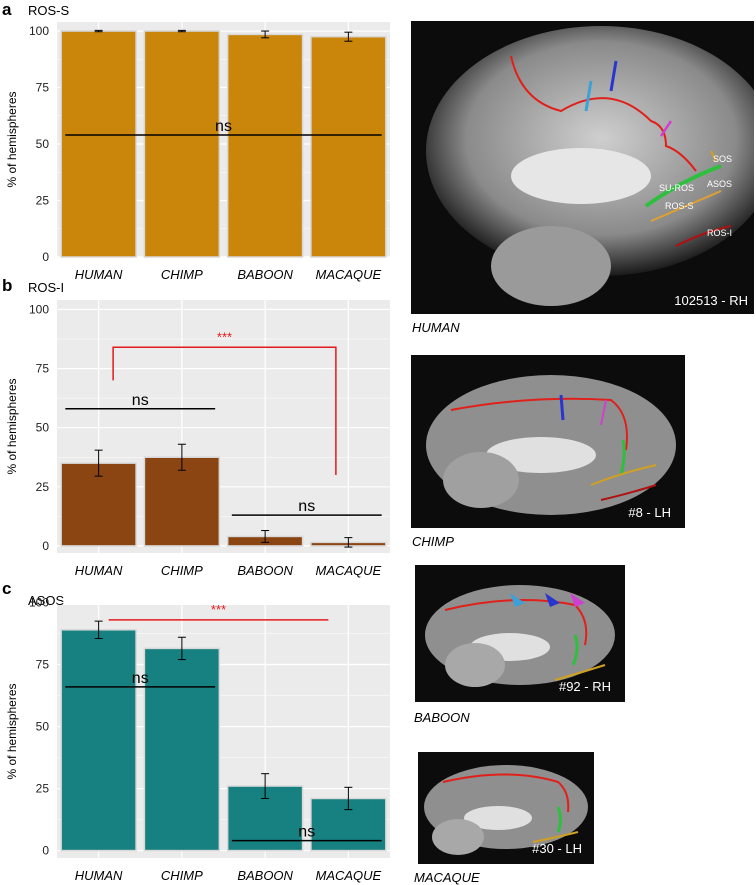 The height and width of the screenshot is (885, 756). What do you see at coordinates (7, 9) in the screenshot?
I see `panel-letter-a: a` at bounding box center [7, 9].